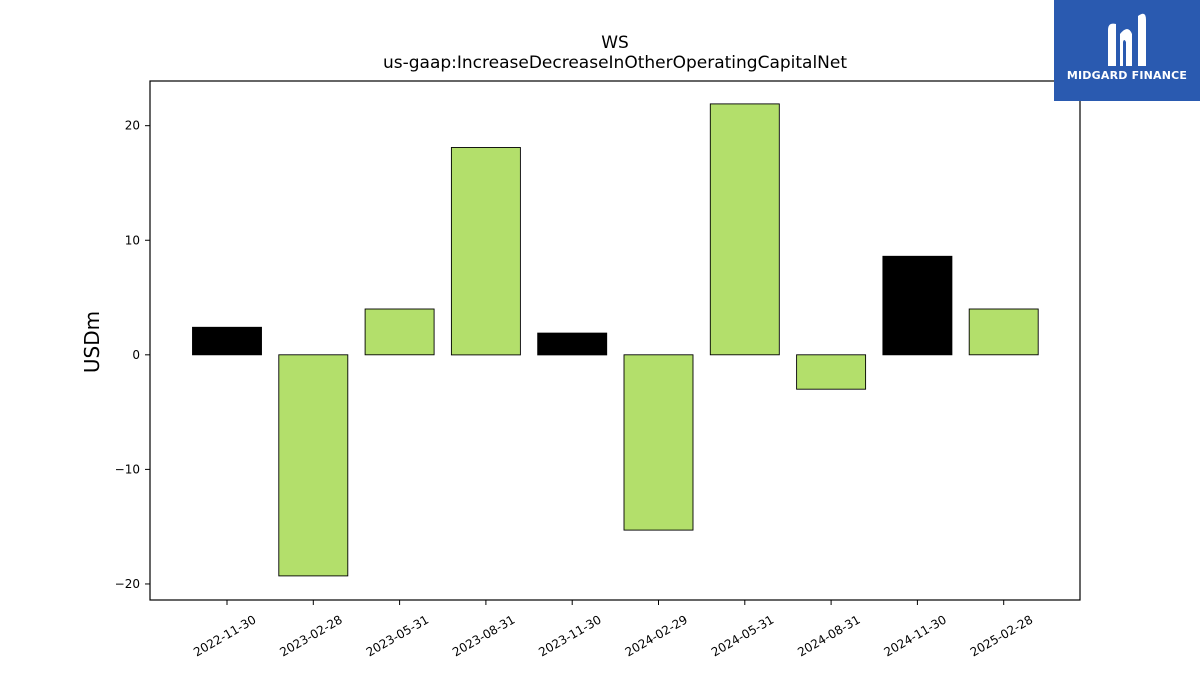 Image resolution: width=1200 pixels, height=675 pixels. What do you see at coordinates (224, 635) in the screenshot?
I see `x-tick-label: 2022-11-30` at bounding box center [224, 635].